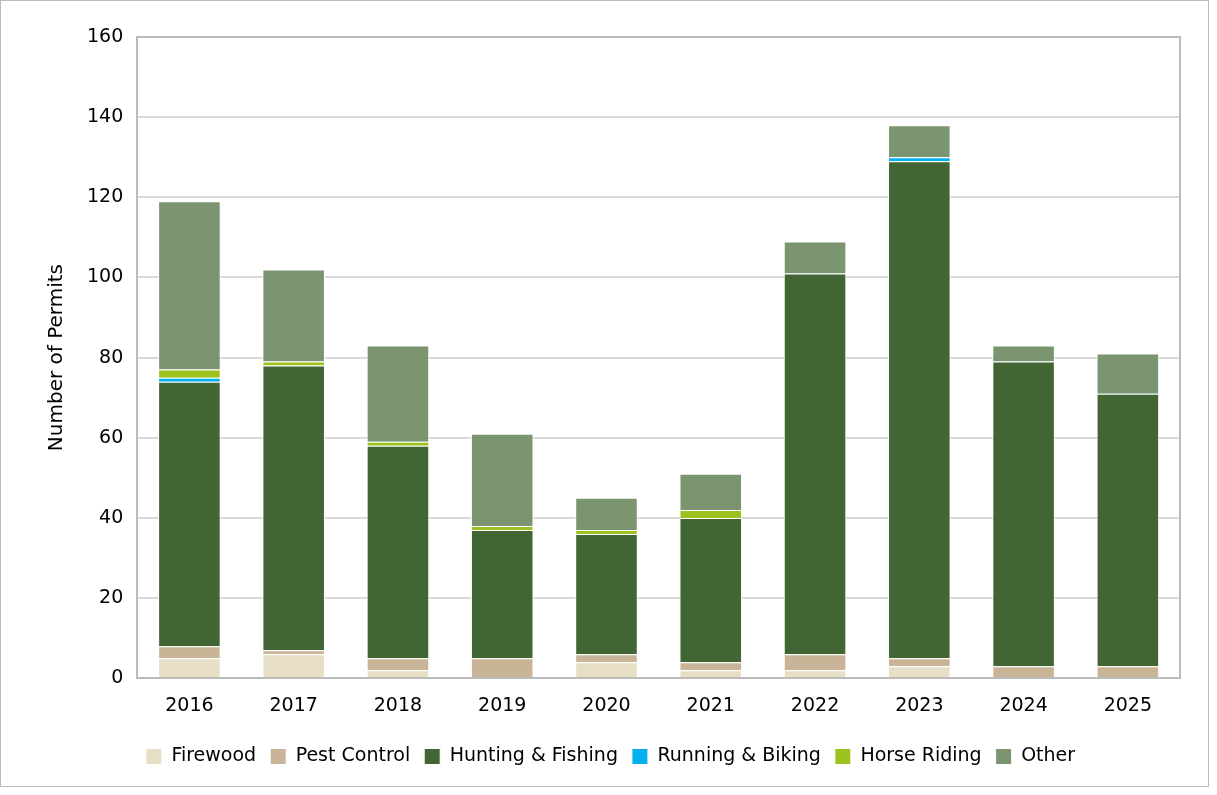 The width and height of the screenshot is (1217, 795). I want to click on x-tick-label: 2025, so click(1128, 703).